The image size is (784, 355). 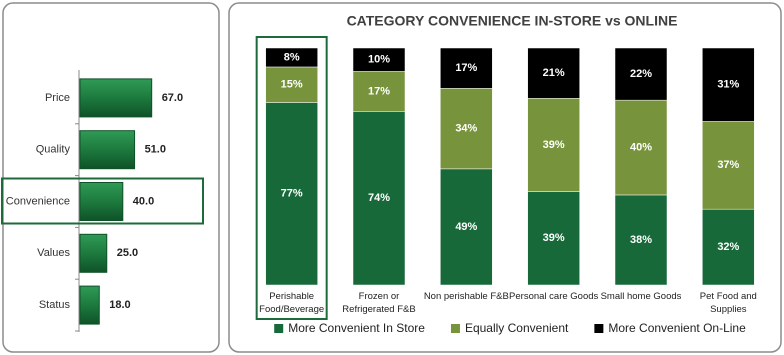 What do you see at coordinates (119, 305) in the screenshot?
I see `value-label: 18.0` at bounding box center [119, 305].